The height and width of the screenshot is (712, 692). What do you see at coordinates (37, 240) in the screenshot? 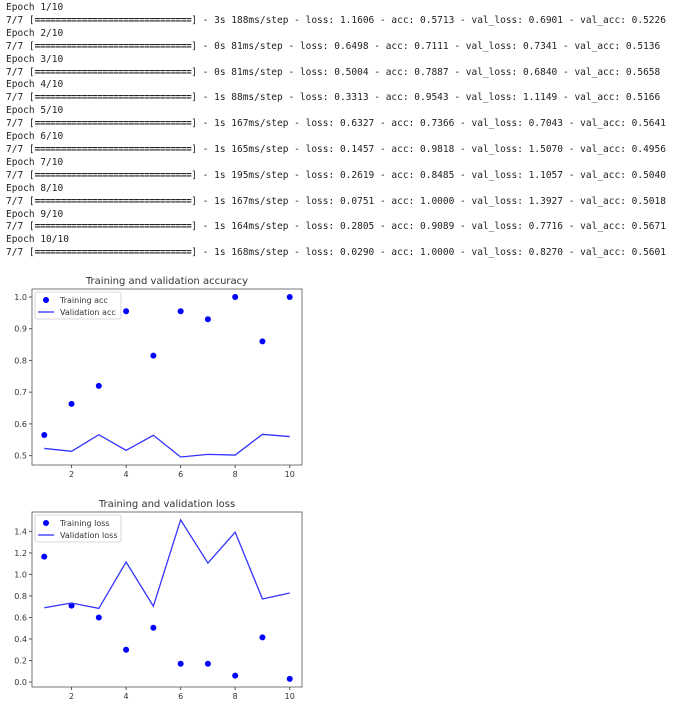
I see `epoch-header: Epoch 10/10` at bounding box center [37, 240].